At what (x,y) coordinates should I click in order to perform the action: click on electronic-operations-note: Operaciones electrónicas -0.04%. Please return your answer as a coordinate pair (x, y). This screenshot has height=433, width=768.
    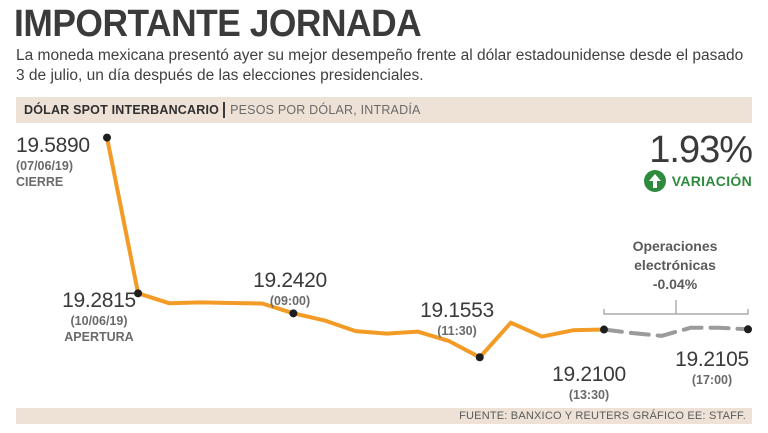
    Looking at the image, I should click on (675, 265).